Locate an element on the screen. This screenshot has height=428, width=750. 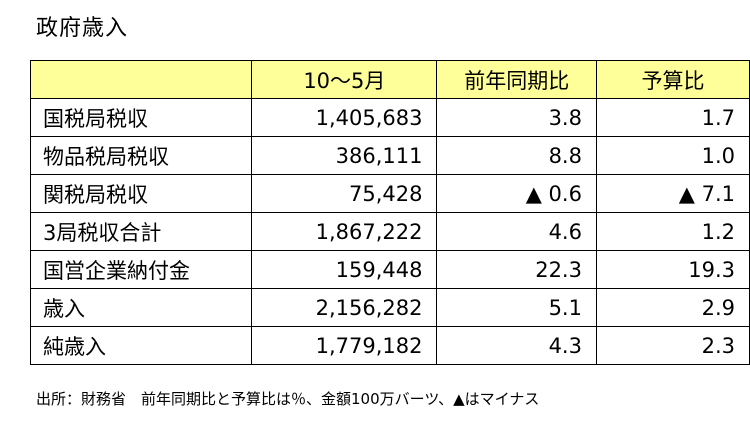
row-amount: 1,405,683 is located at coordinates (344, 117).